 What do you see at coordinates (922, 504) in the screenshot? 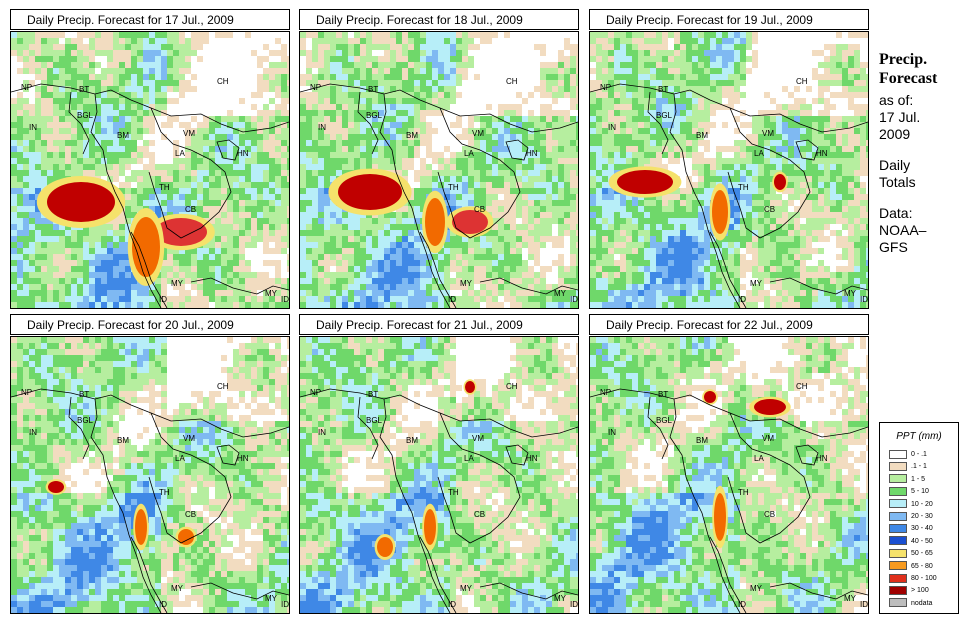
I see `legend-label: 10 - 20` at bounding box center [922, 504].